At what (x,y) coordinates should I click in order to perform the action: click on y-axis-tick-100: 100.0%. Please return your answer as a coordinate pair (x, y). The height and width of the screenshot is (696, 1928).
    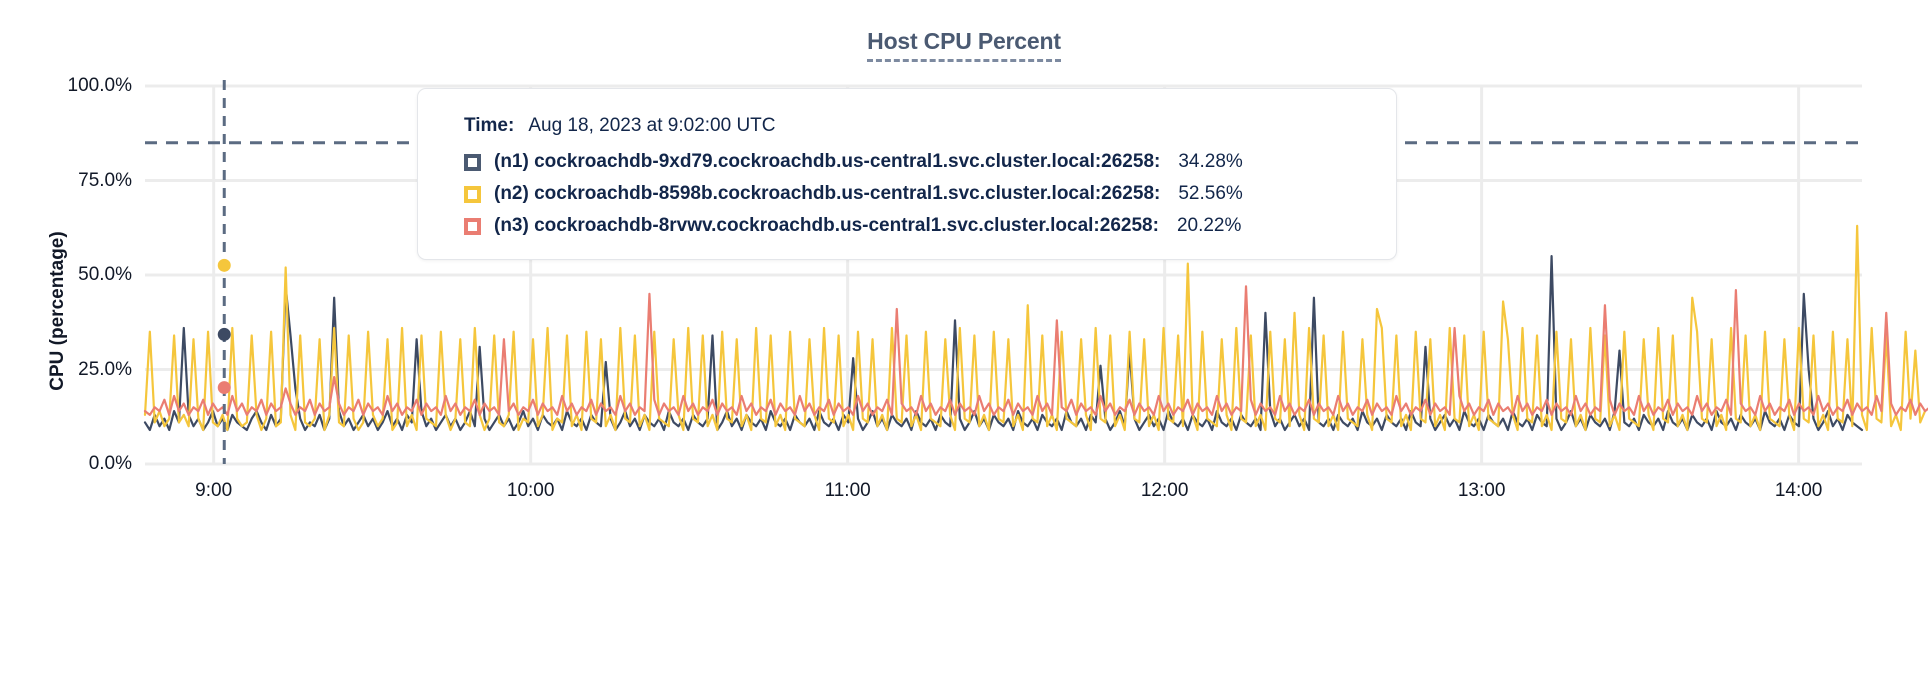
    Looking at the image, I should click on (99, 85).